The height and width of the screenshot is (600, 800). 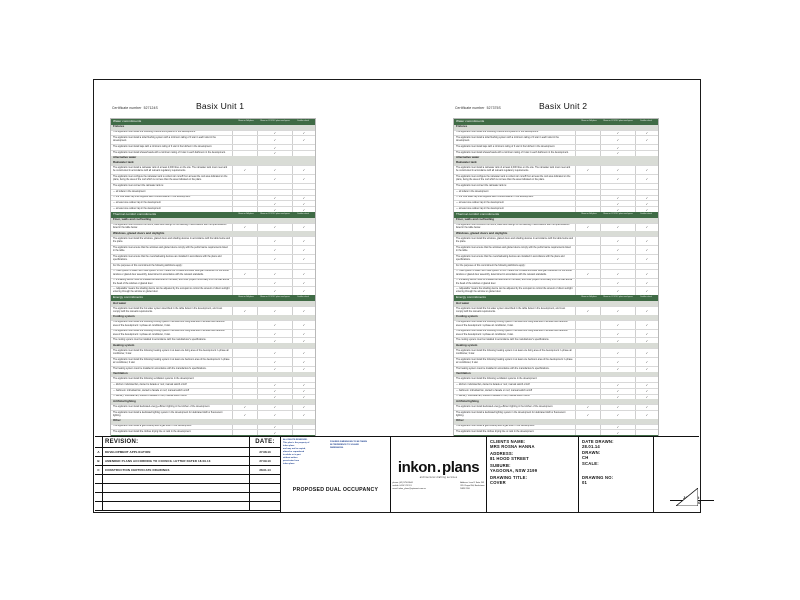 What do you see at coordinates (213, 374) in the screenshot?
I see `subsection-row: Ventilation` at bounding box center [213, 374].